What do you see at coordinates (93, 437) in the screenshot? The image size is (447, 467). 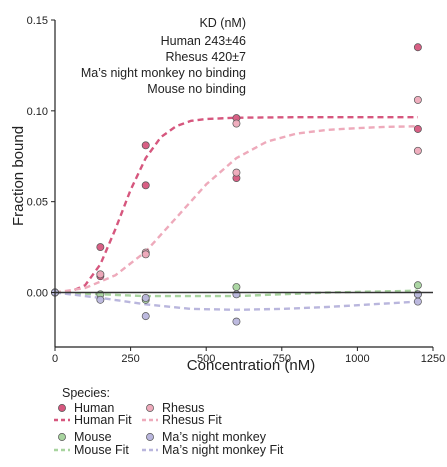 I see `mouse-legend-label: Mouse` at bounding box center [93, 437].